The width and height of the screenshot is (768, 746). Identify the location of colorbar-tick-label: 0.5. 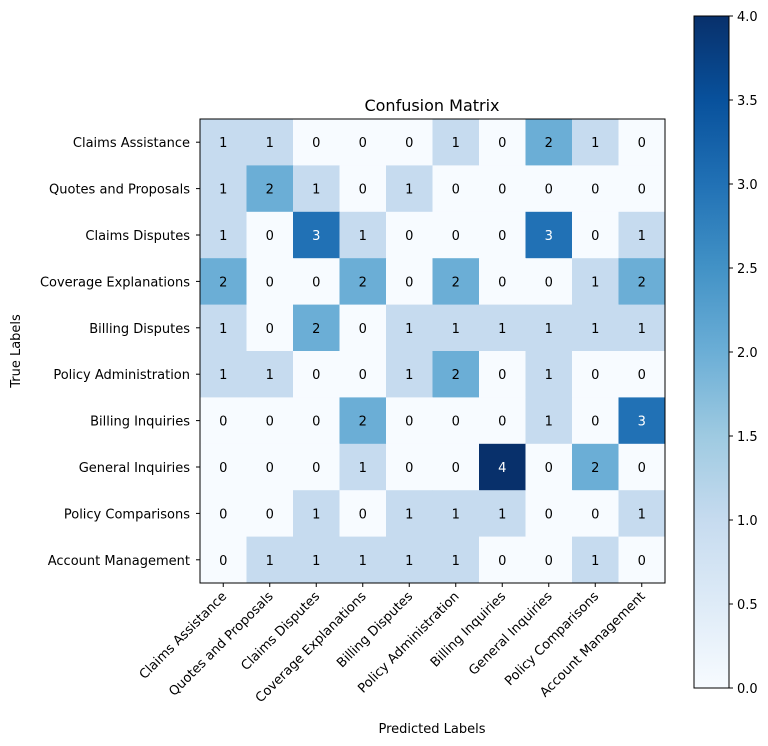
(747, 605).